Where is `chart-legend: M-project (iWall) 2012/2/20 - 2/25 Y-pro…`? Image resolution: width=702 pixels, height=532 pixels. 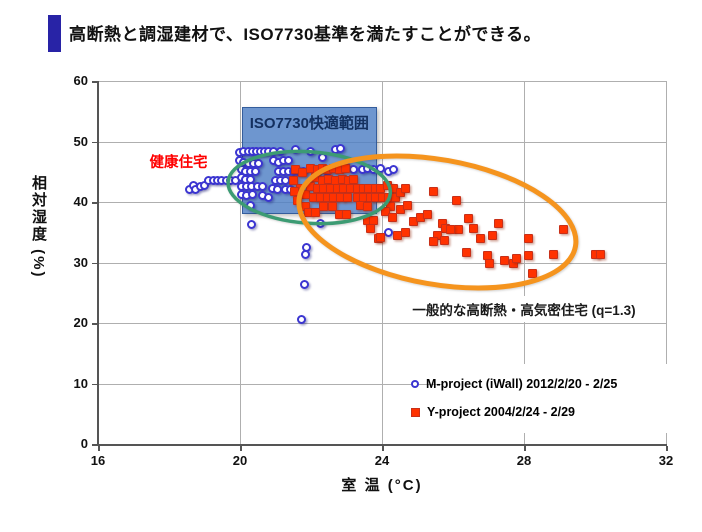
chart-legend: M-project (iWall) 2012/2/20 - 2/25 Y-pro… is located at coordinates (554, 398).